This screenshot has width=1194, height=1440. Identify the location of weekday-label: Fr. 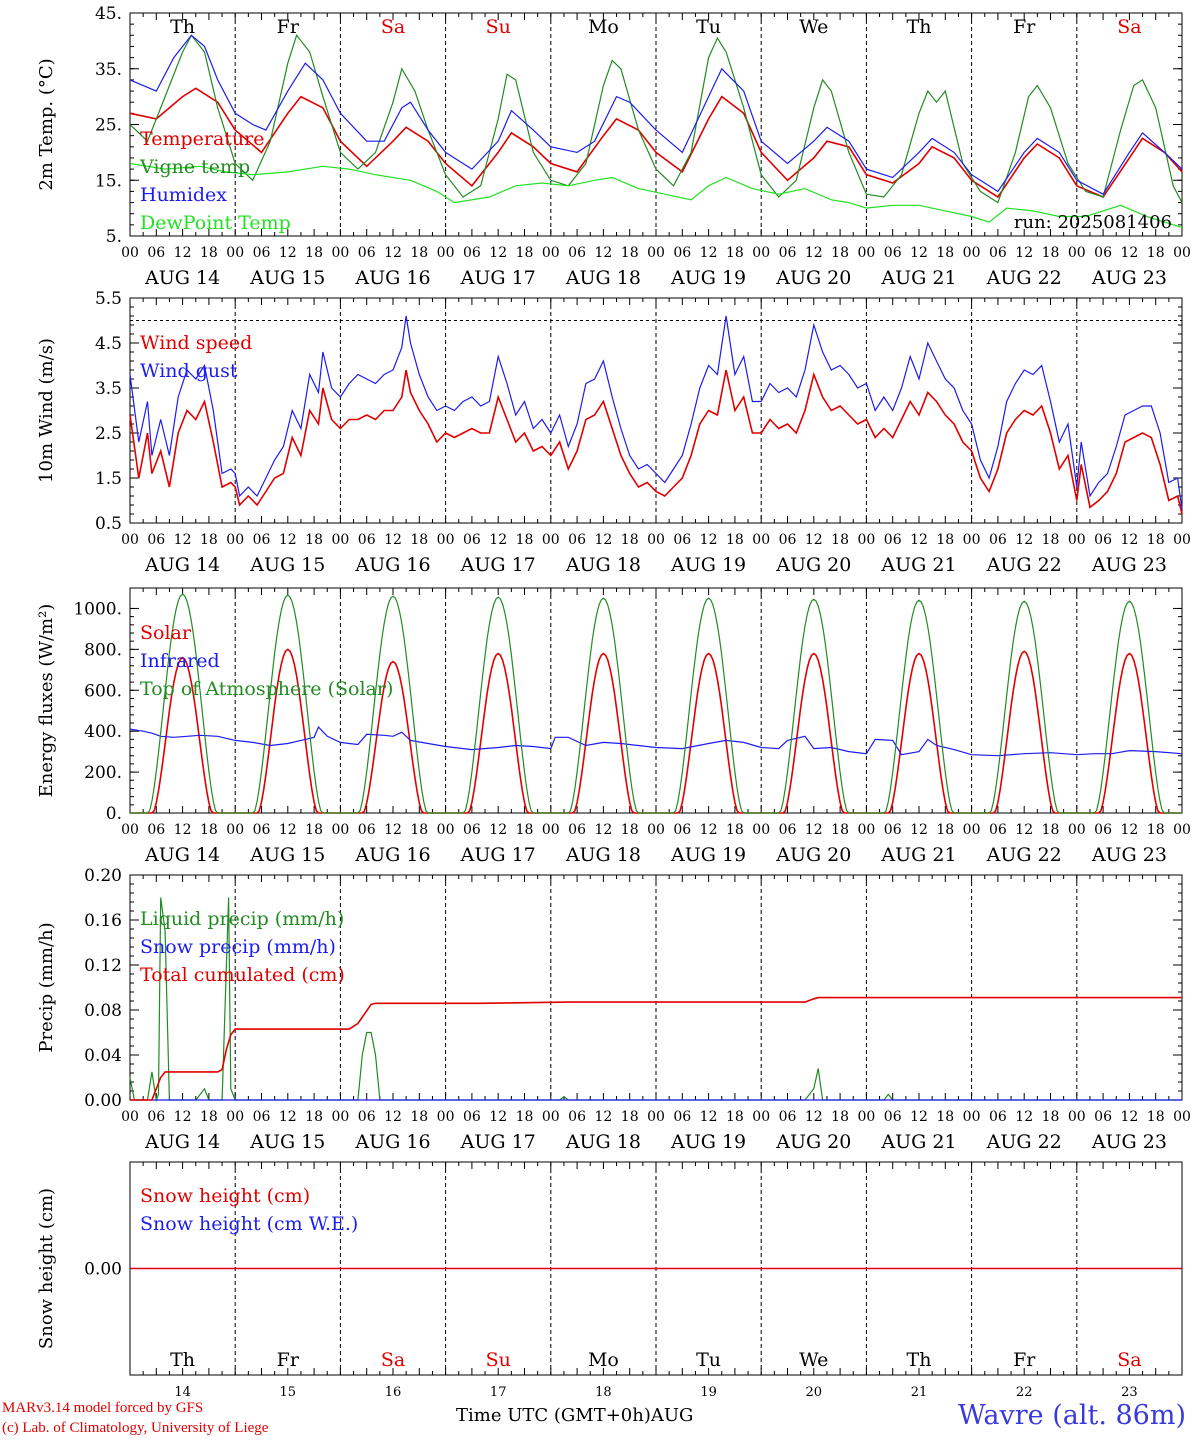
(288, 1360).